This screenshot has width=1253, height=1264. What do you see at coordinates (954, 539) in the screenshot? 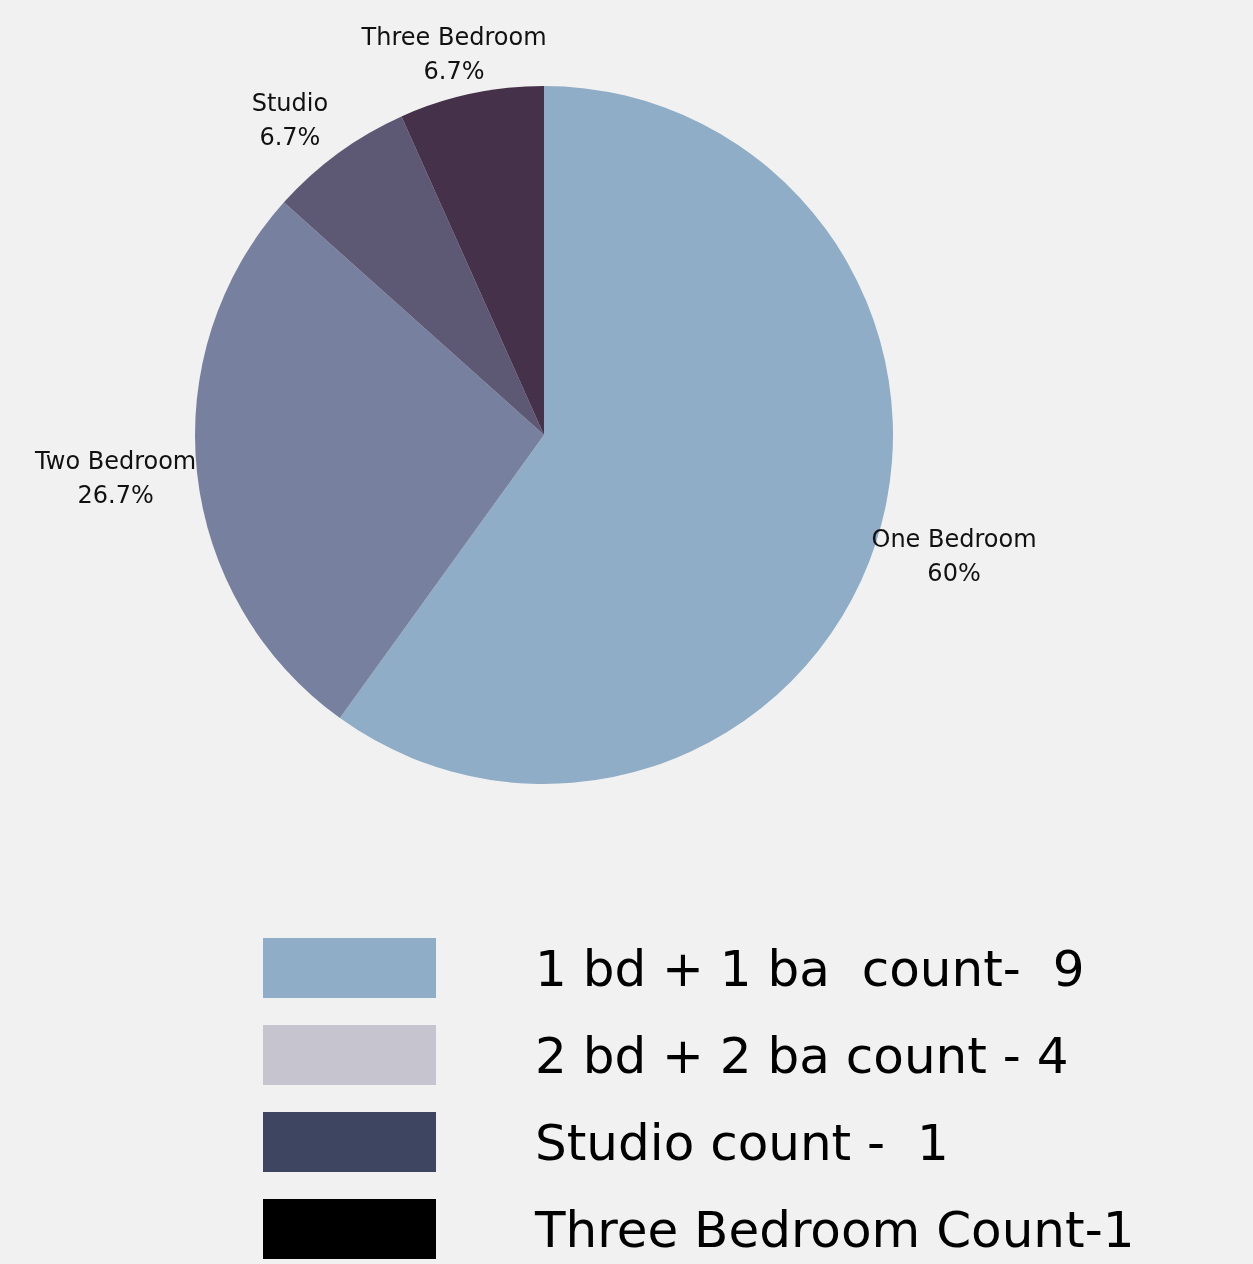
I see `slice-label: One Bedroom` at bounding box center [954, 539].